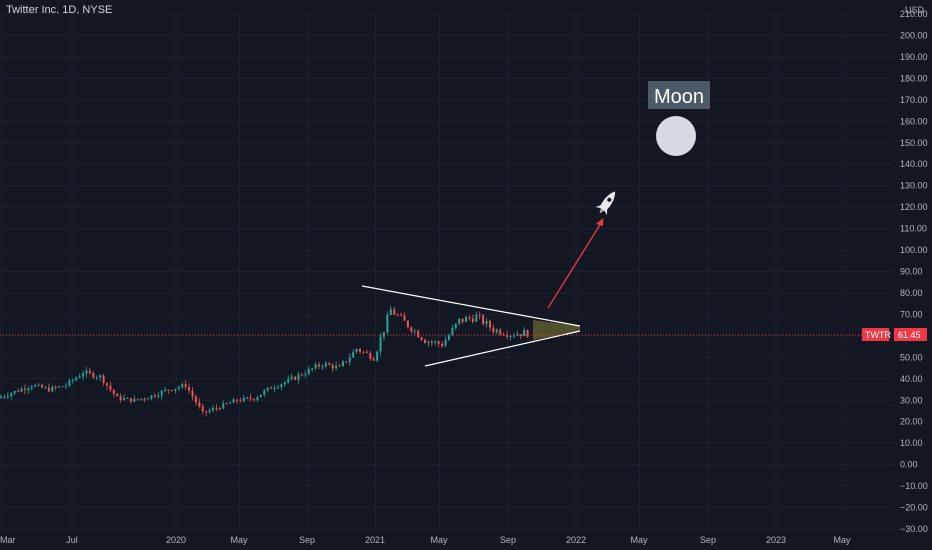  What do you see at coordinates (875, 334) in the screenshot?
I see `symbol-badge` at bounding box center [875, 334].